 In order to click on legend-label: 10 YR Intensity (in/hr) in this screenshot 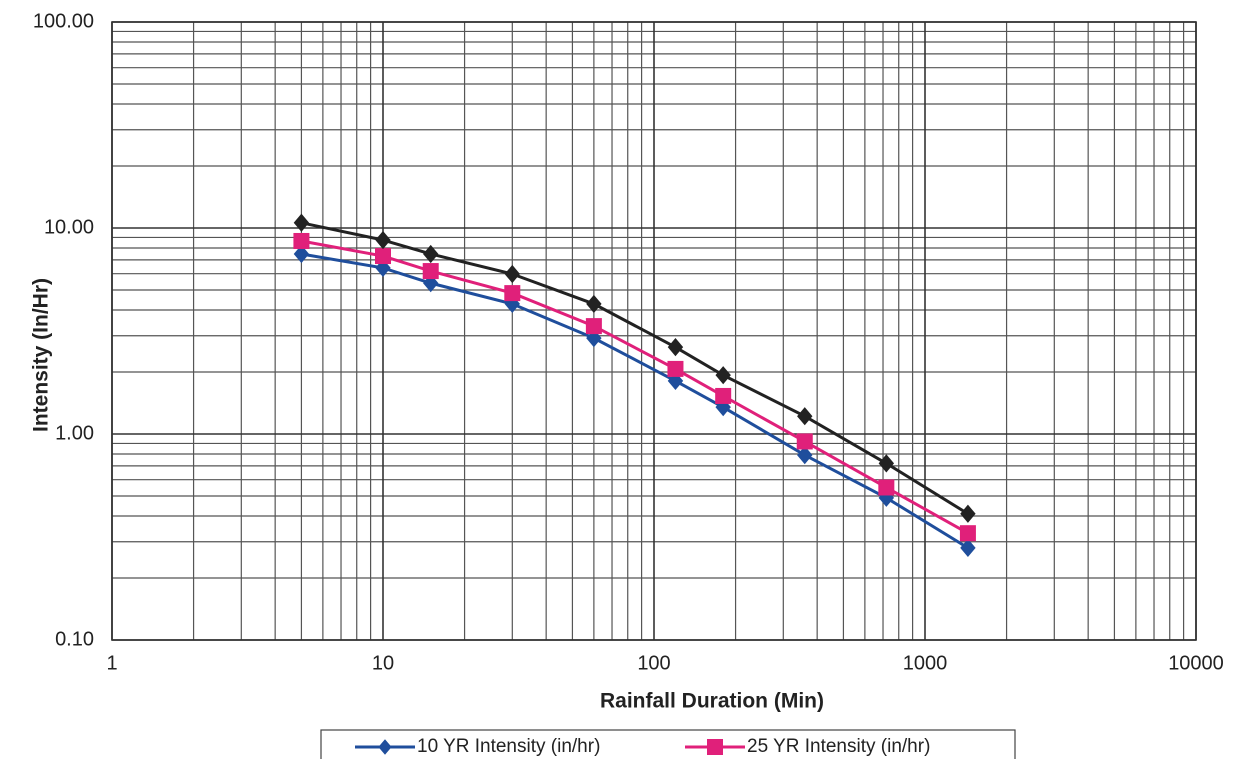, I will do `click(508, 746)`.